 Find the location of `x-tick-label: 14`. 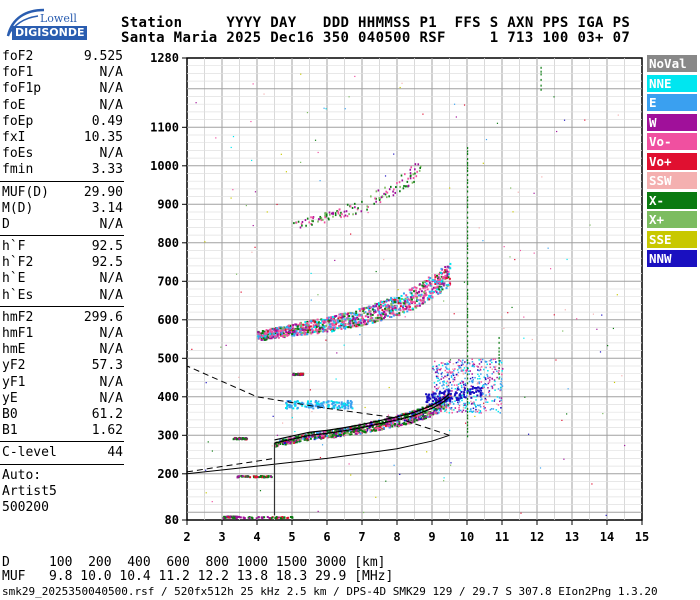

x-tick-label: 14 is located at coordinates (607, 537).